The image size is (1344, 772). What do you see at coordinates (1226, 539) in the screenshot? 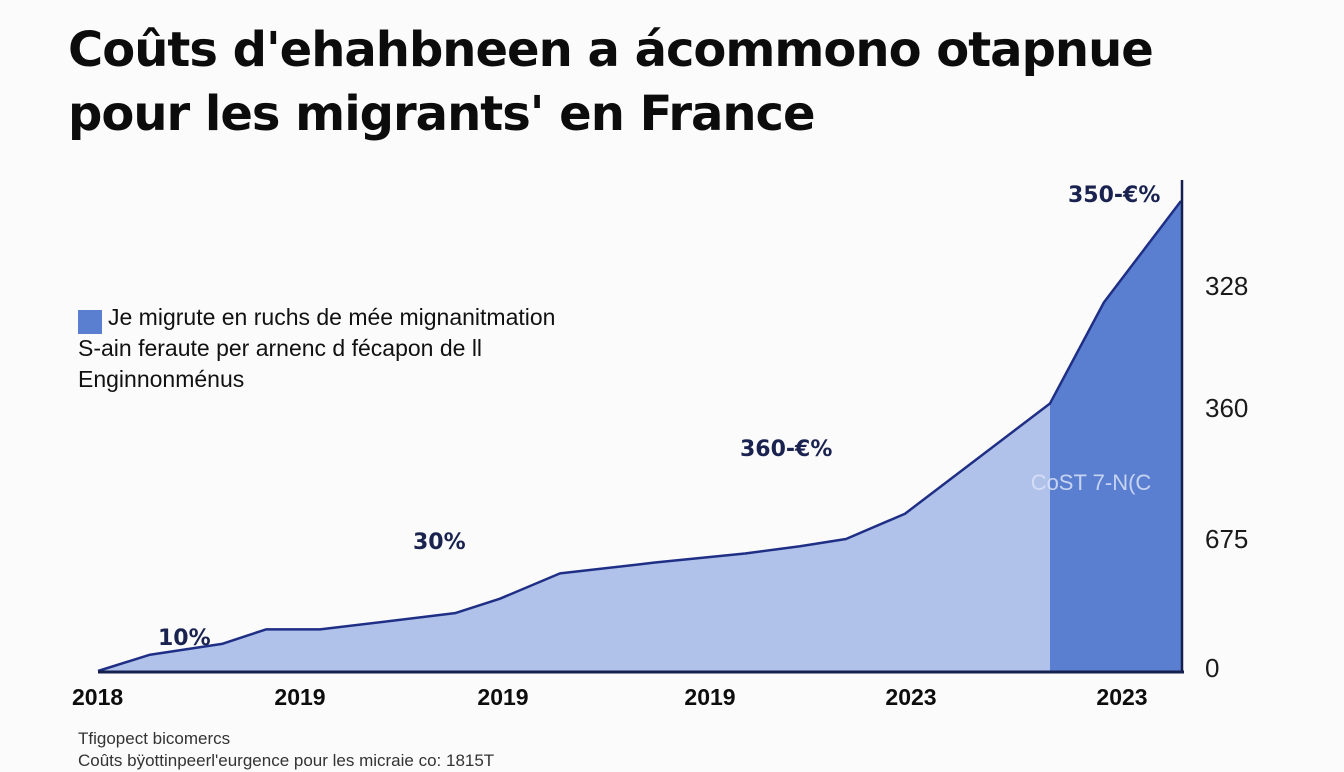
I see `right-axis-label: 675` at bounding box center [1226, 539].